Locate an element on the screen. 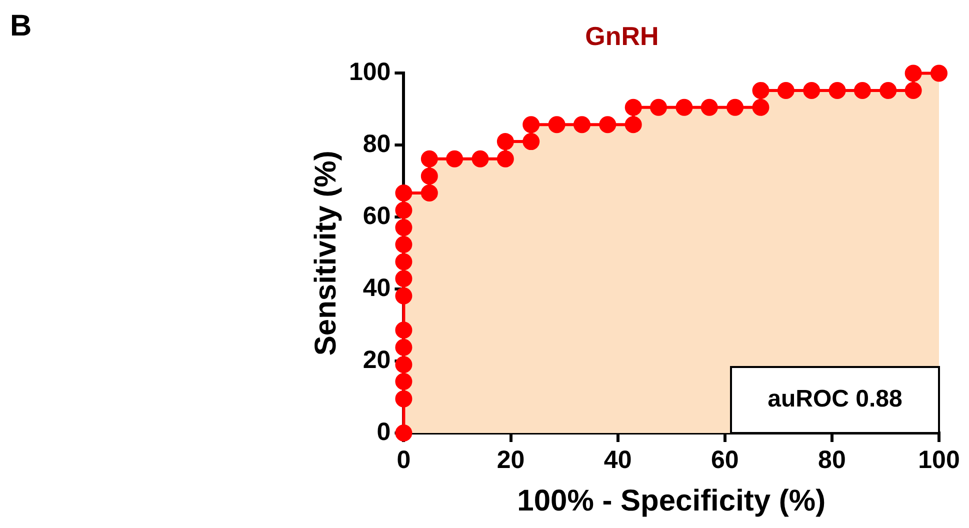 The height and width of the screenshot is (528, 969). x-tick-label: 100 is located at coordinates (939, 460).